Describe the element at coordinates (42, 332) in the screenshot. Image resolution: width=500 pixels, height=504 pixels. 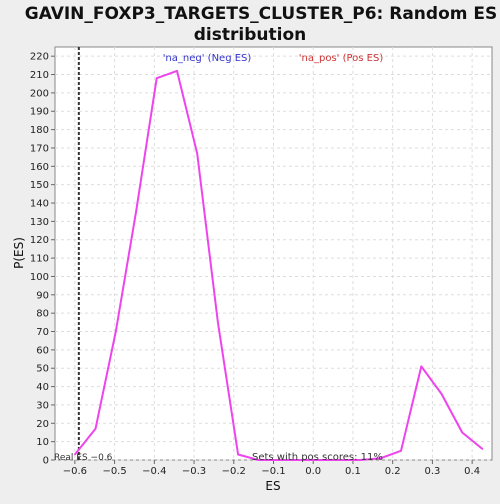
I see `y-tick-label: 70` at that location.